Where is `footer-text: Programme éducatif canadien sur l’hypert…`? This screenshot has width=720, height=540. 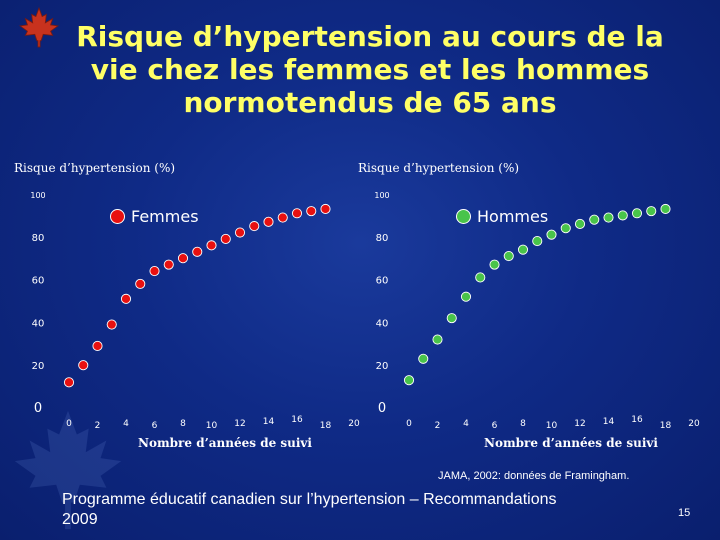
footer-text: Programme éducatif canadien sur l’hypert… is located at coordinates (347, 510).